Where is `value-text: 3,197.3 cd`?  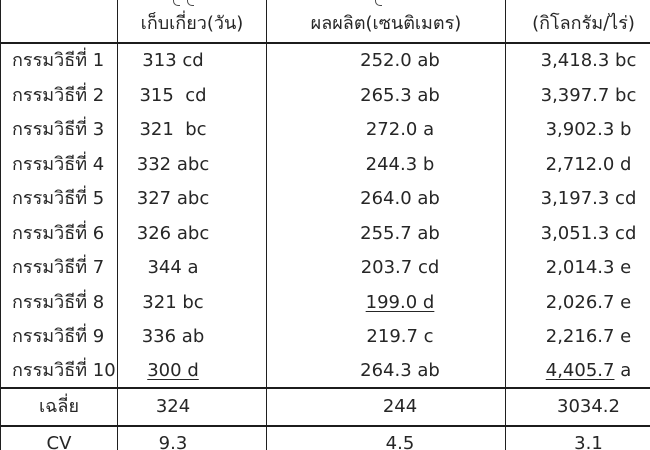
value-text: 3,197.3 cd is located at coordinates (588, 199).